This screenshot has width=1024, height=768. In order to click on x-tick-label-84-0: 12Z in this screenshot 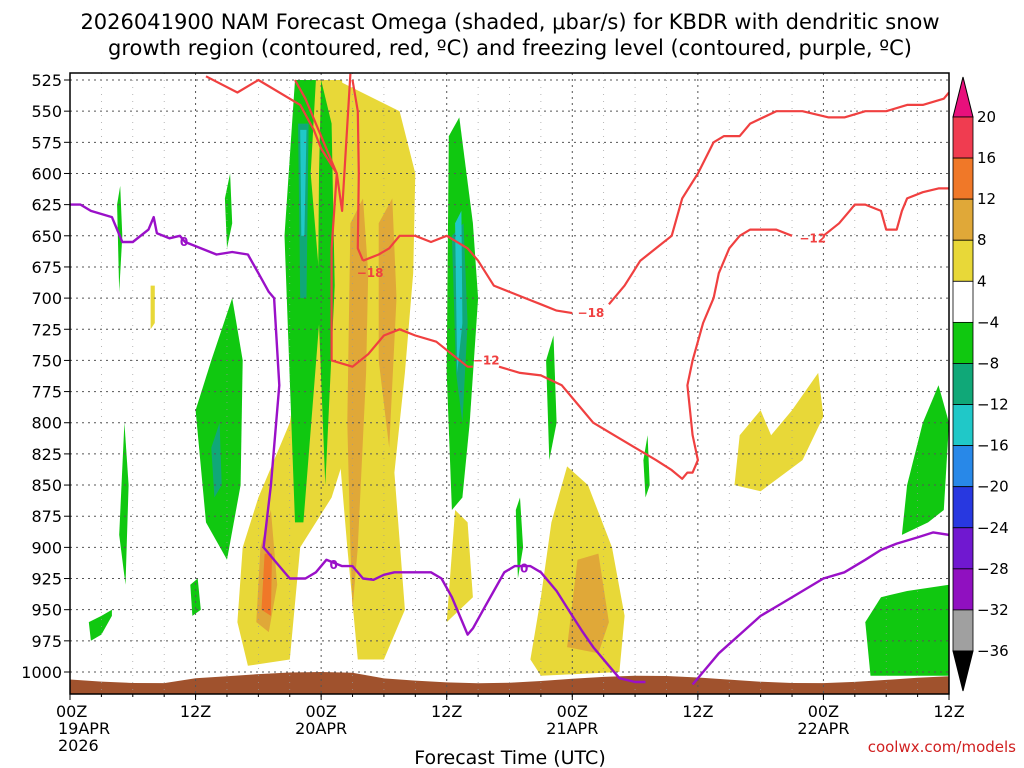, I will do `click(948, 711)`.